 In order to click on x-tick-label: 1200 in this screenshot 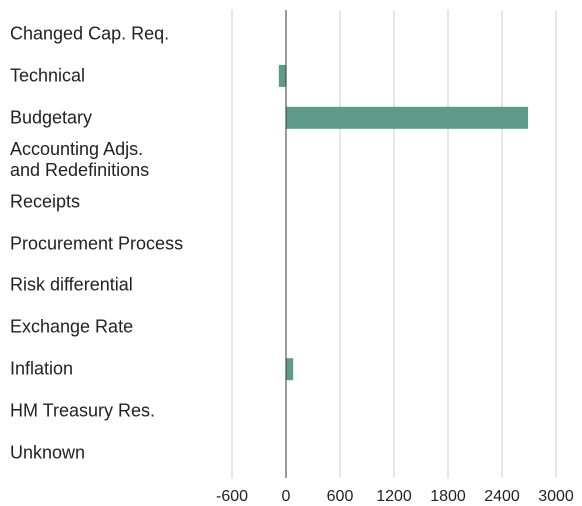, I will do `click(394, 496)`.